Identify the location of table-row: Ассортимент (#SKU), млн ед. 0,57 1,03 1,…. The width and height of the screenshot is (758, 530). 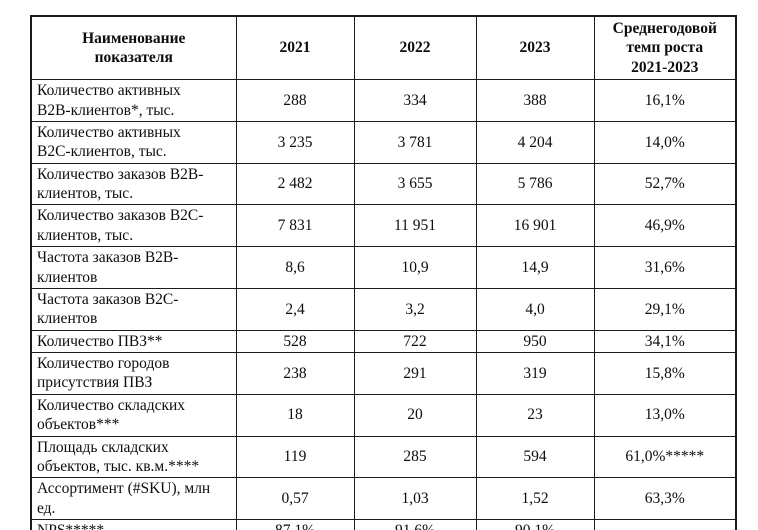
(383, 498).